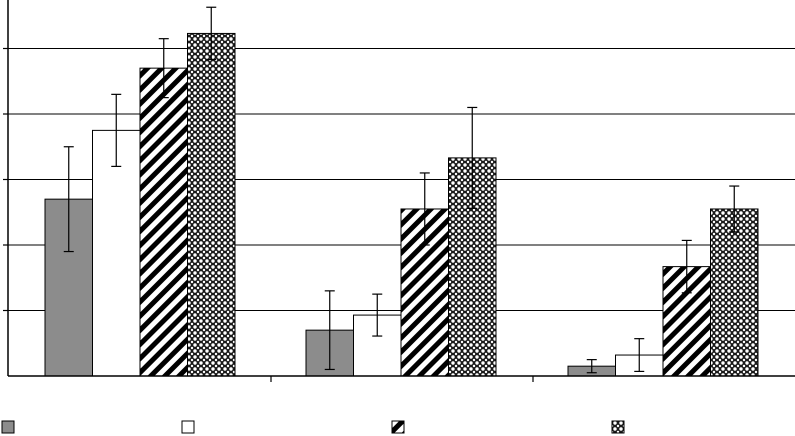 This screenshot has height=436, width=795. Describe the element at coordinates (211, 204) in the screenshot. I see `bar-series4-group1` at that location.